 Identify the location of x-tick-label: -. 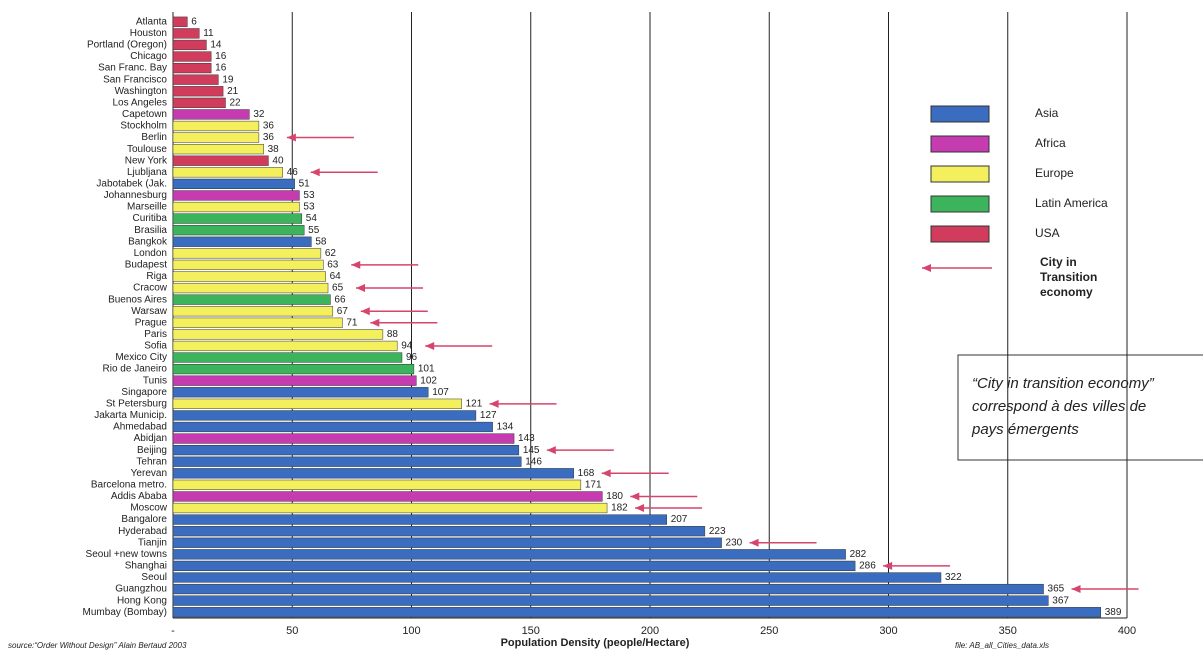
(173, 631).